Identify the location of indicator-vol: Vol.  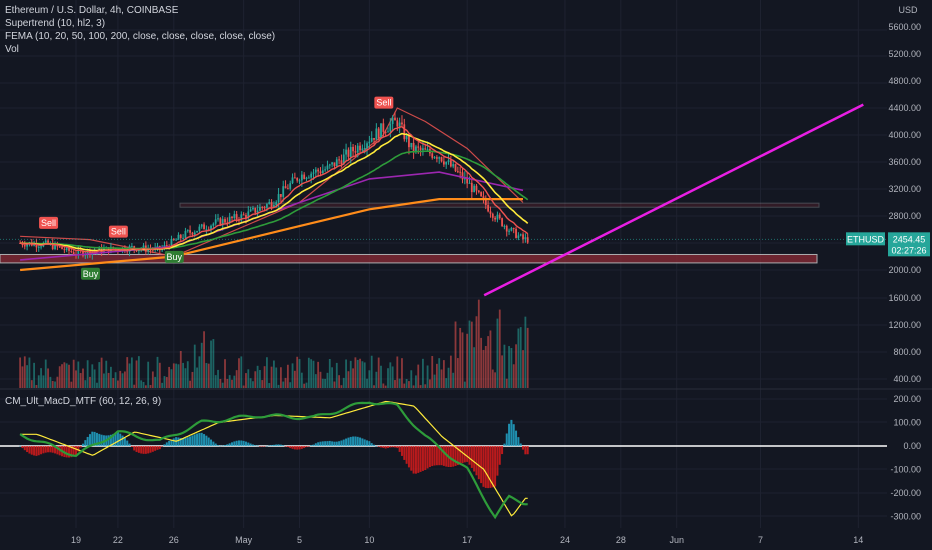
(12, 49).